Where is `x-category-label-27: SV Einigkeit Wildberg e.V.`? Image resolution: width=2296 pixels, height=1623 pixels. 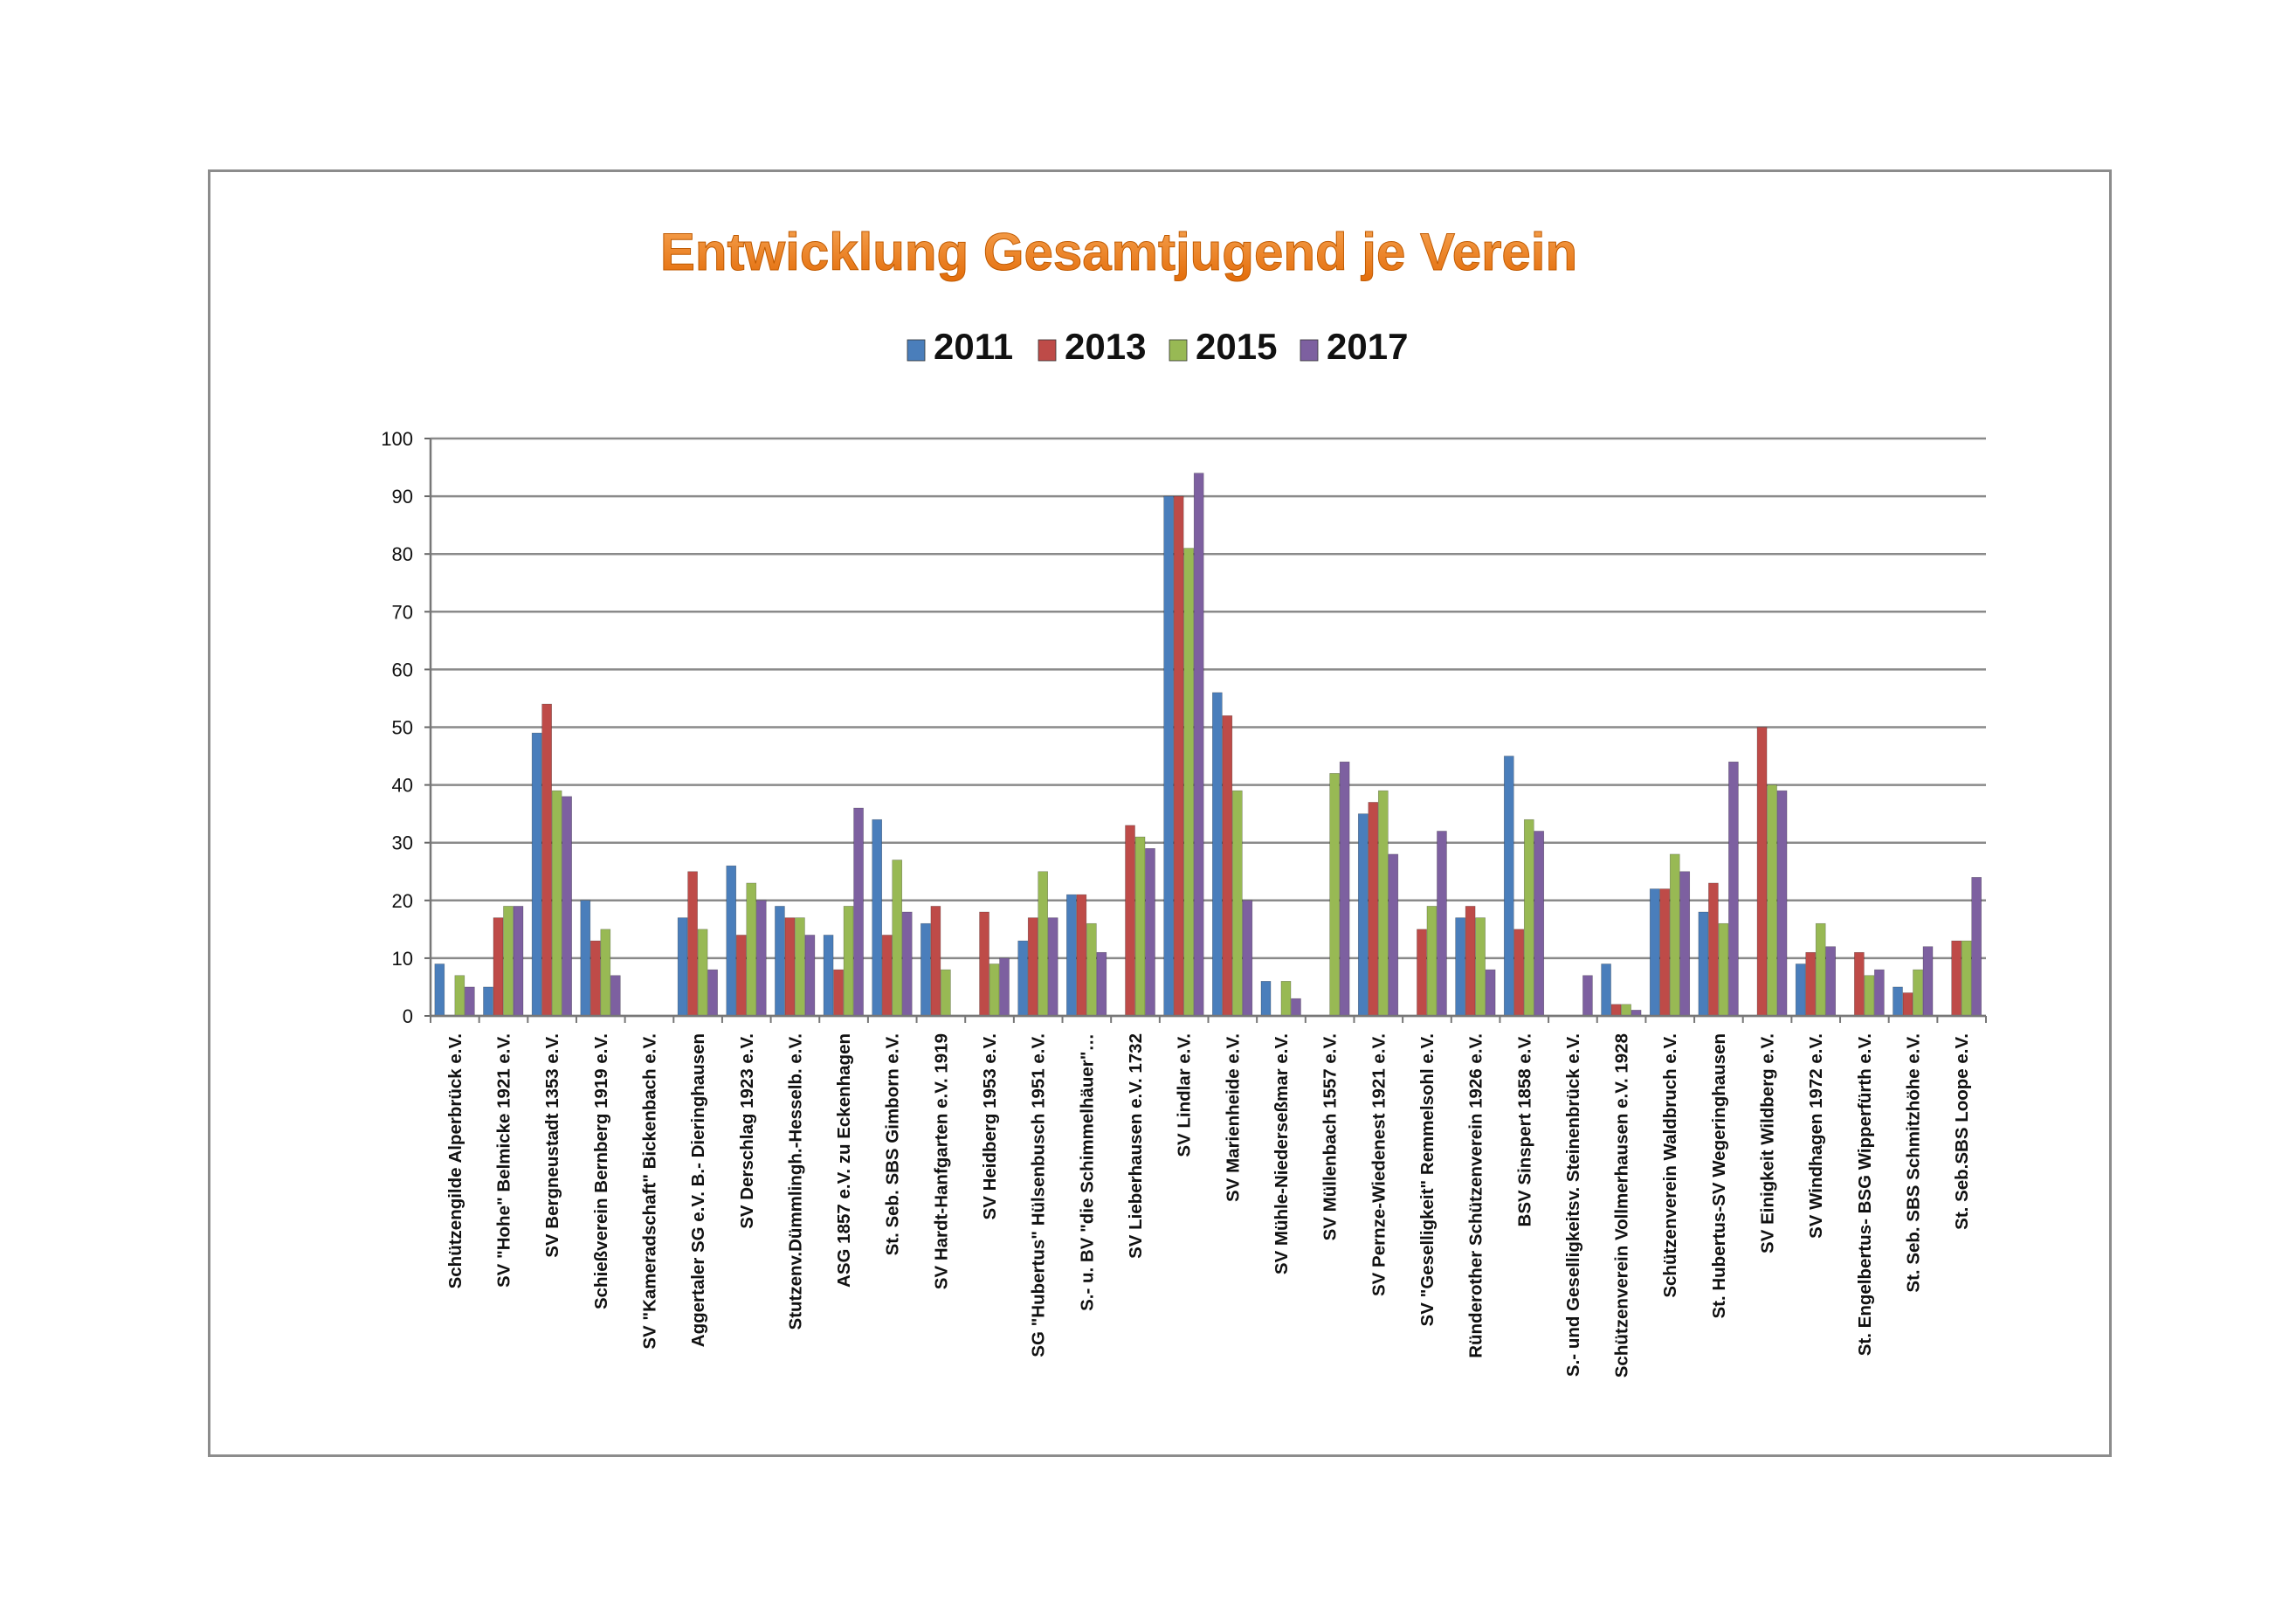
x-category-label-27: SV Einigkeit Wildberg e.V. is located at coordinates (1768, 1143).